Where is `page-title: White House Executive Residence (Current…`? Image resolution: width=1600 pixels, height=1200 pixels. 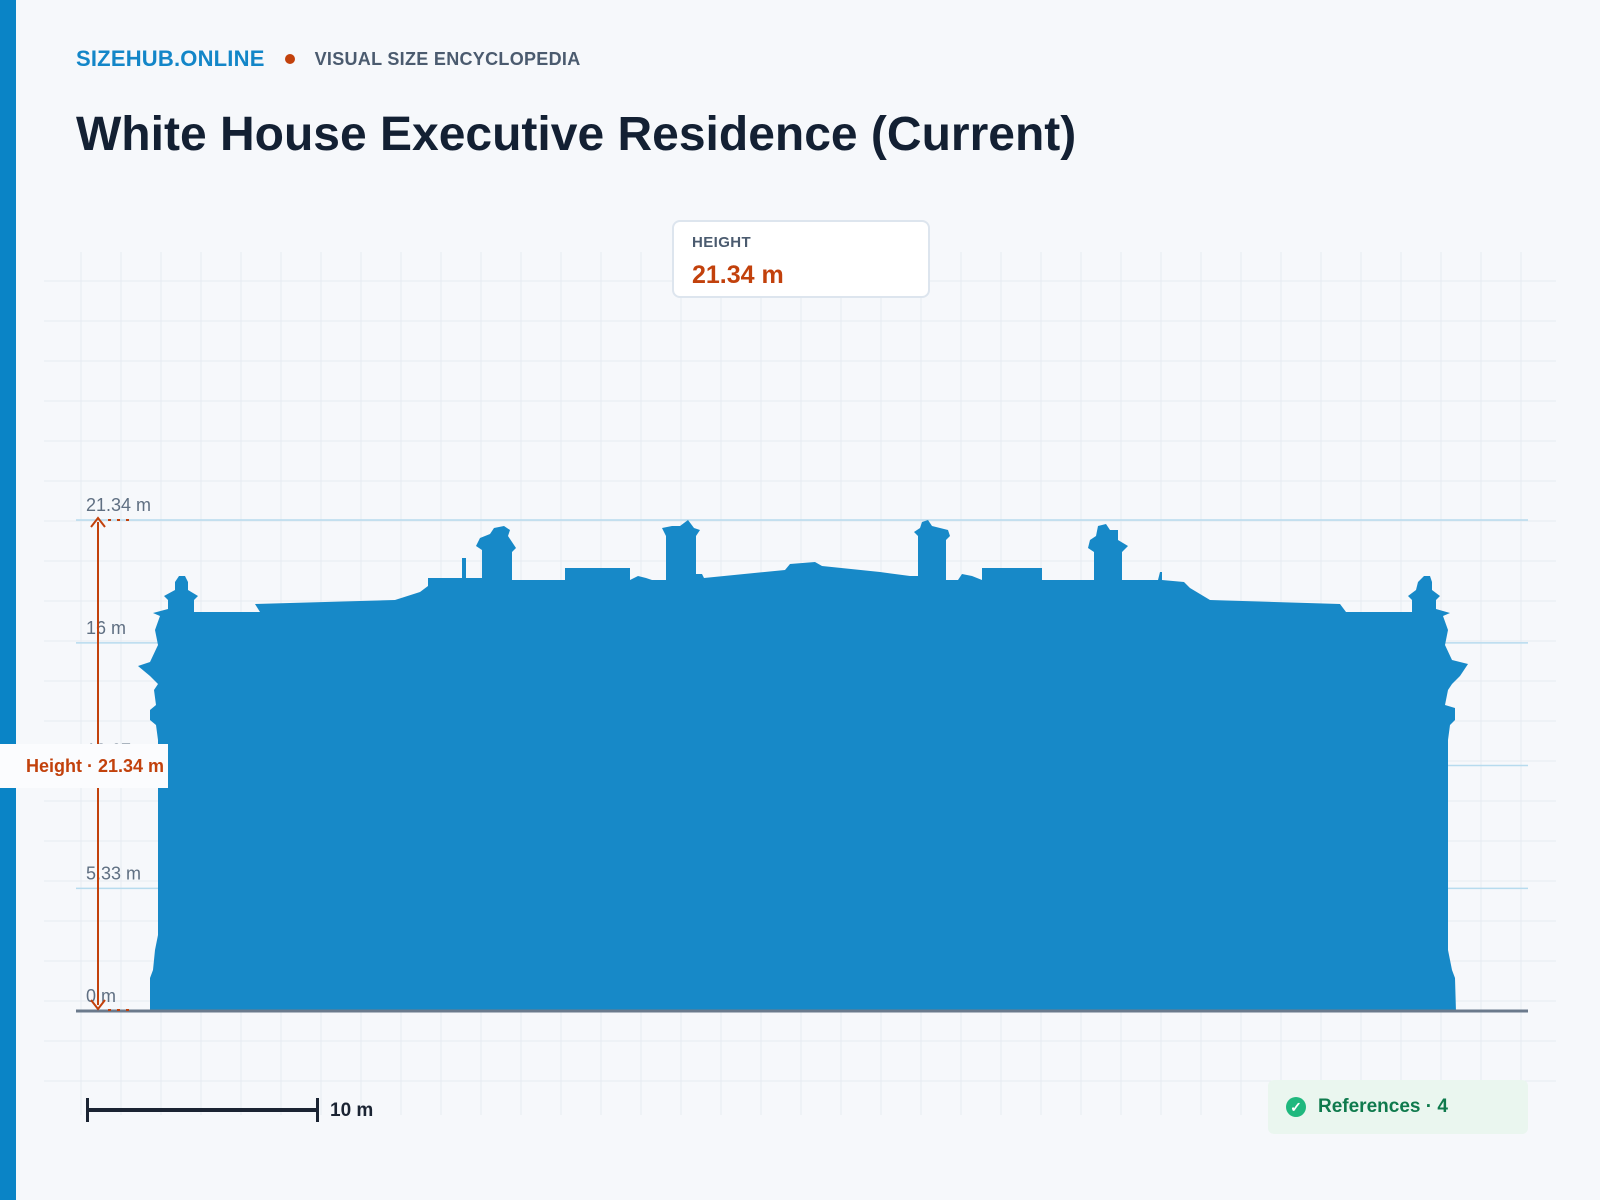 page-title: White House Executive Residence (Current… is located at coordinates (576, 134).